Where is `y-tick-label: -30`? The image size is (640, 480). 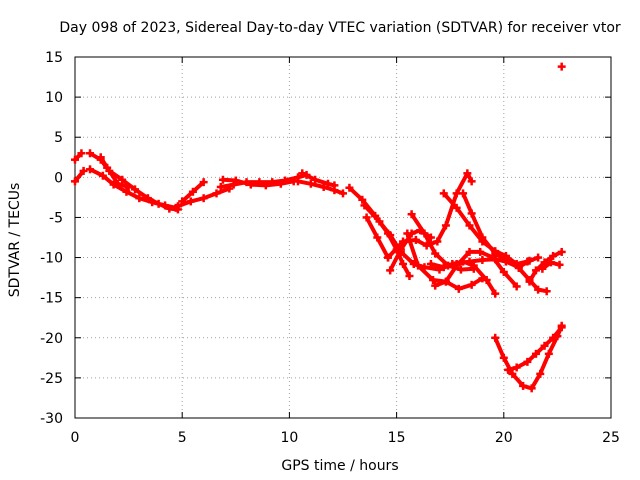
y-tick-label: -30 is located at coordinates (51, 419).